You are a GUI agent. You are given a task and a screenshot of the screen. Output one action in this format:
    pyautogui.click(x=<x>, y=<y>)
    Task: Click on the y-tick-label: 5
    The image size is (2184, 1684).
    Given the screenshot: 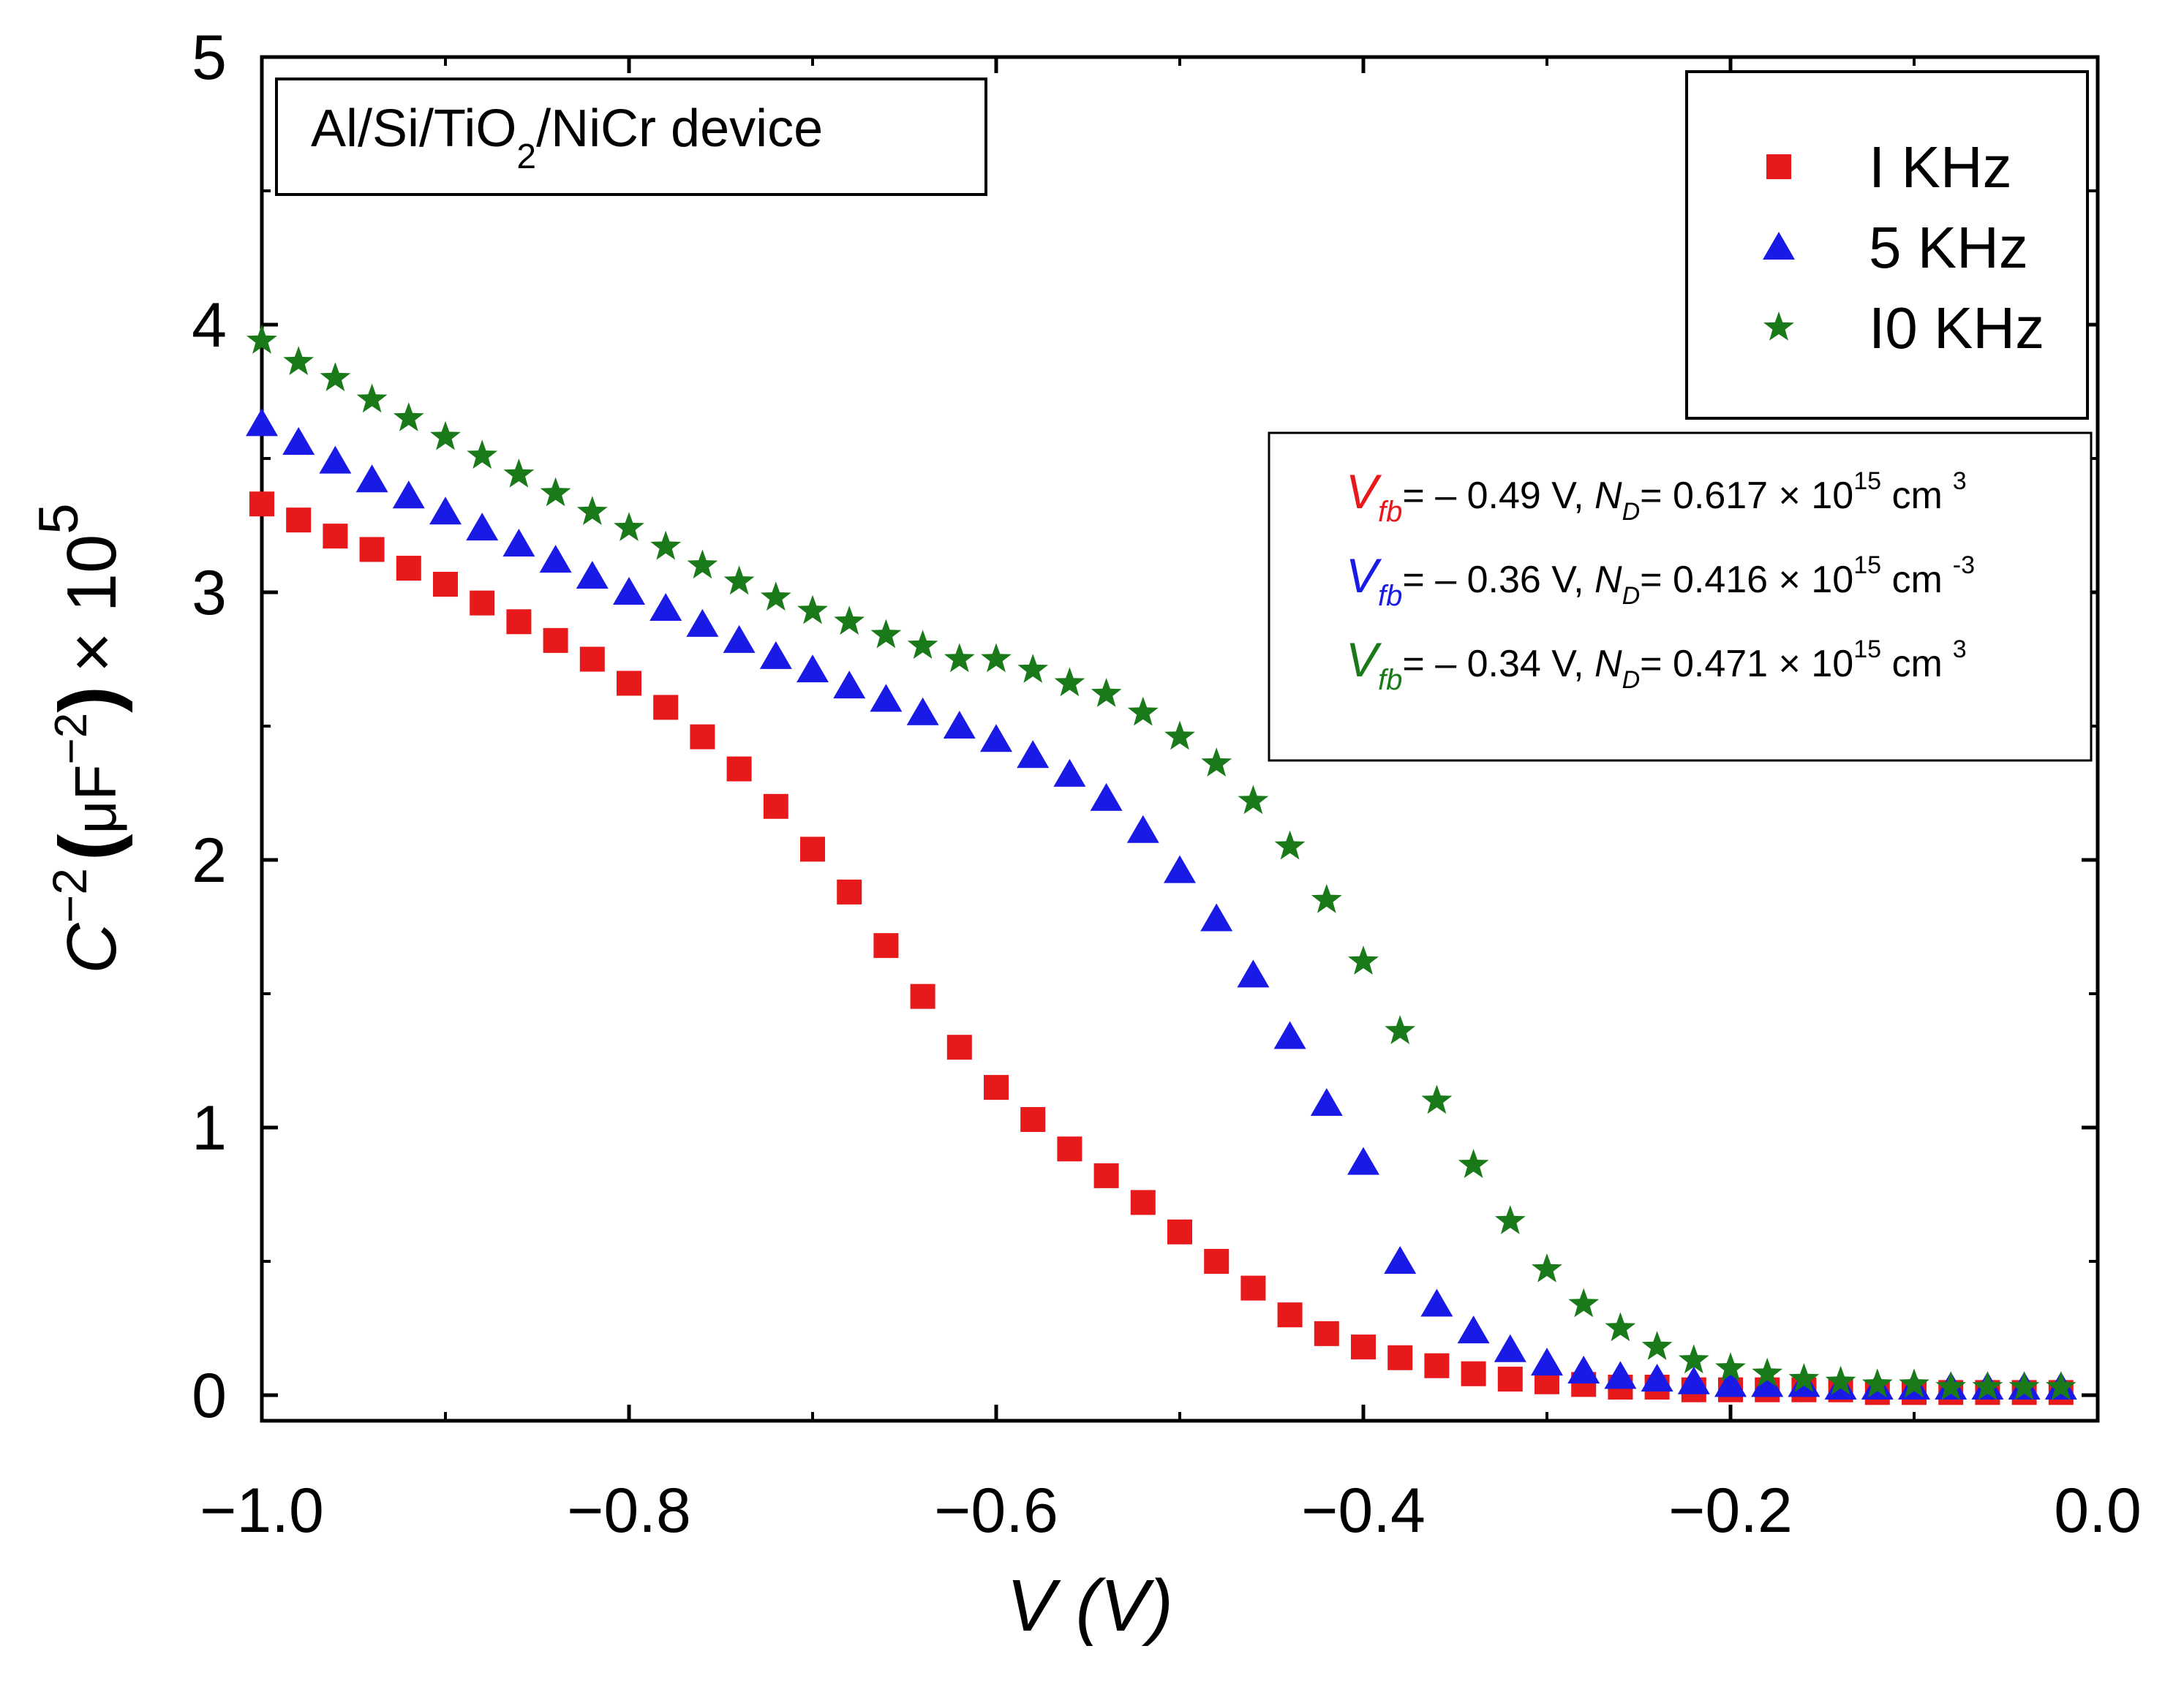 What is the action you would take?
    pyautogui.click(x=210, y=58)
    